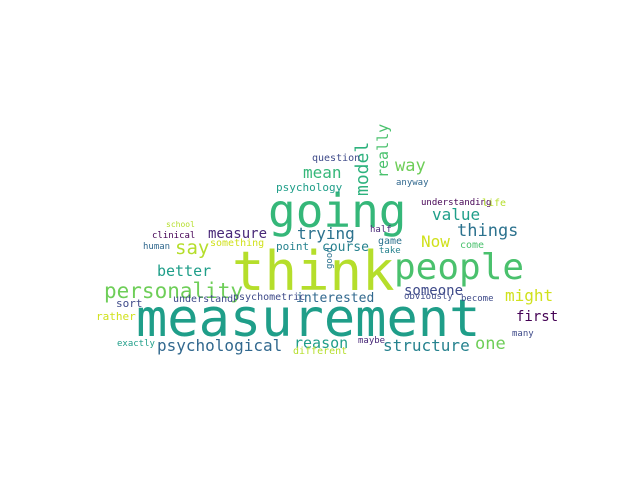  What do you see at coordinates (238, 234) in the screenshot?
I see `cloud-word: measure` at bounding box center [238, 234].